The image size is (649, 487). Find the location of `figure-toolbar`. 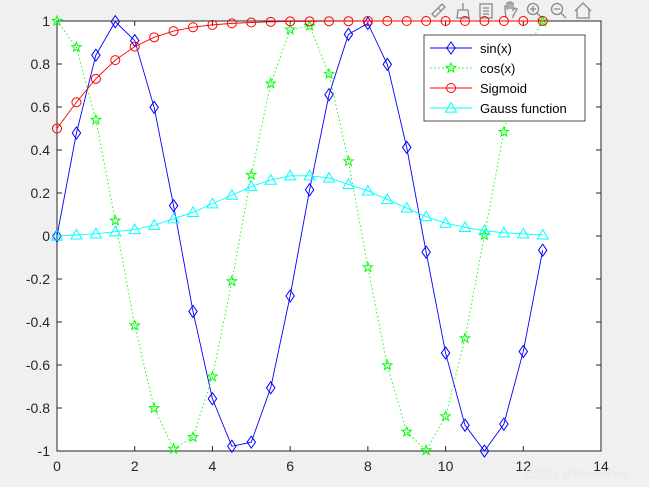

figure-toolbar is located at coordinates (511, 10).